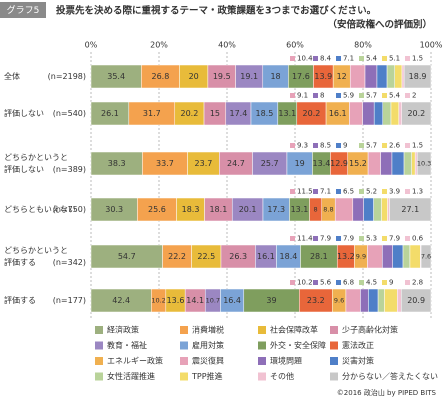 Image resolution: width=444 pixels, height=400 pixels. I want to click on n-label: (n=177), so click(69, 300).